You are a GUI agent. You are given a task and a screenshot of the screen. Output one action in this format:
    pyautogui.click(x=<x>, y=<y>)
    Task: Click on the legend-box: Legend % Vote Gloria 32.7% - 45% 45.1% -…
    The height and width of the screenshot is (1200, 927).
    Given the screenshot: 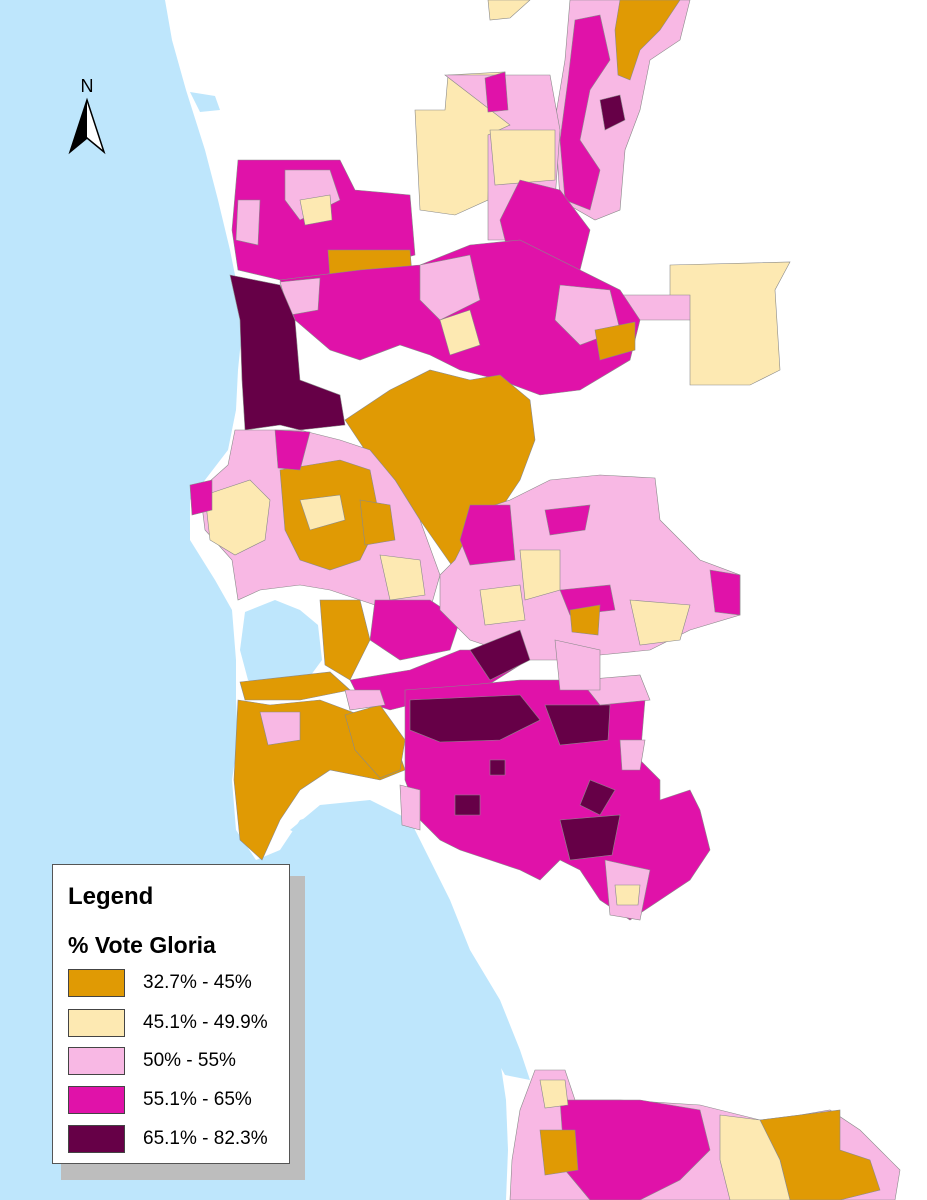 What is the action you would take?
    pyautogui.click(x=171, y=1014)
    